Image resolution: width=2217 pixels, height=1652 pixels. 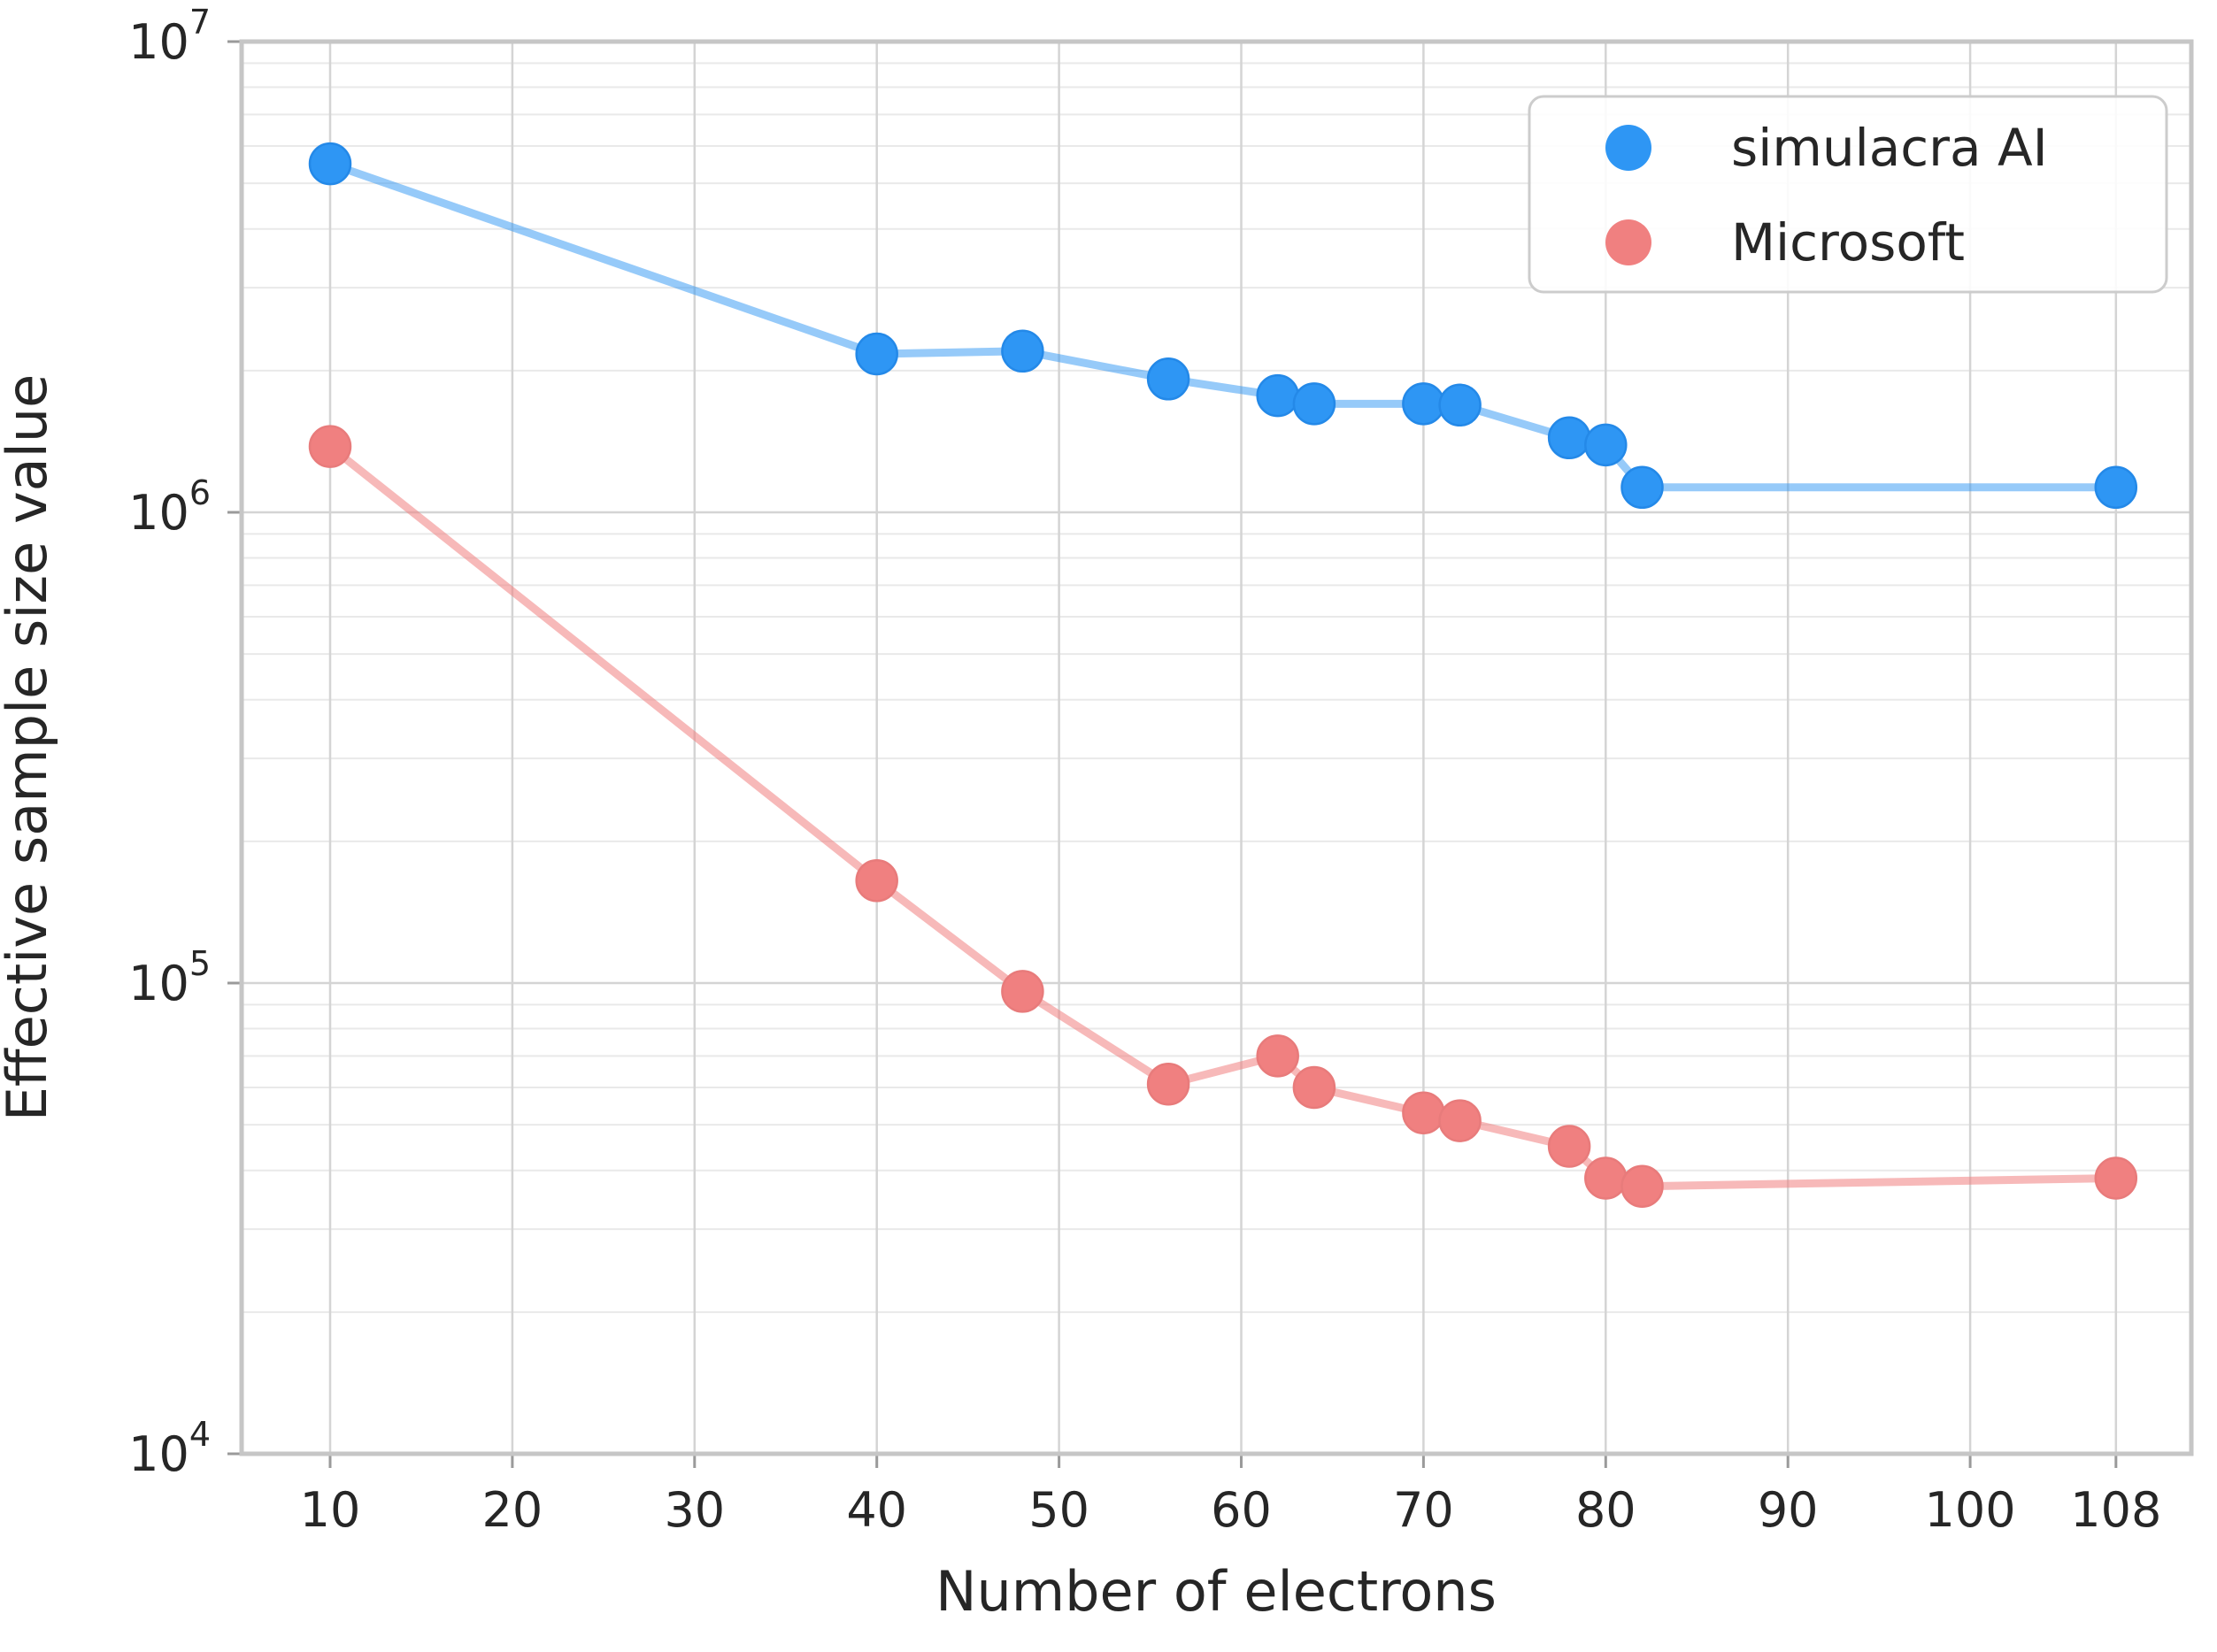 I want to click on x-axis-tick-labels: 10 20 30 40 50 60 70 80 90 100 108, so click(x=1231, y=1510).